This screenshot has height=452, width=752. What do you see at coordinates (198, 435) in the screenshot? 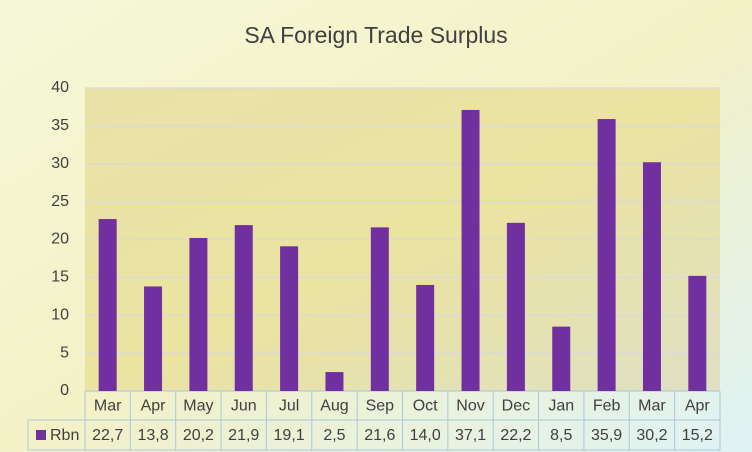
I see `table-value: 20,2` at bounding box center [198, 435].